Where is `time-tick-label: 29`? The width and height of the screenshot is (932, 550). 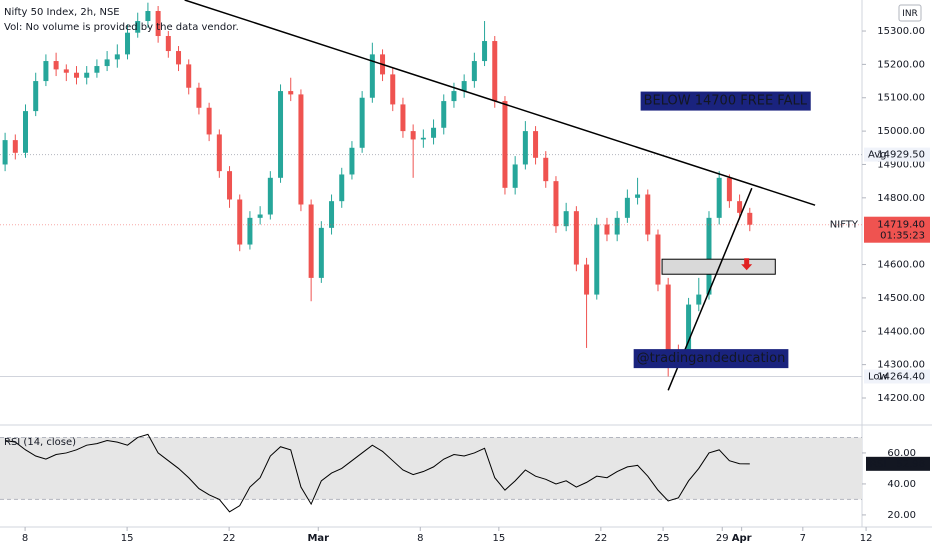 time-tick-label: 29 is located at coordinates (722, 538).